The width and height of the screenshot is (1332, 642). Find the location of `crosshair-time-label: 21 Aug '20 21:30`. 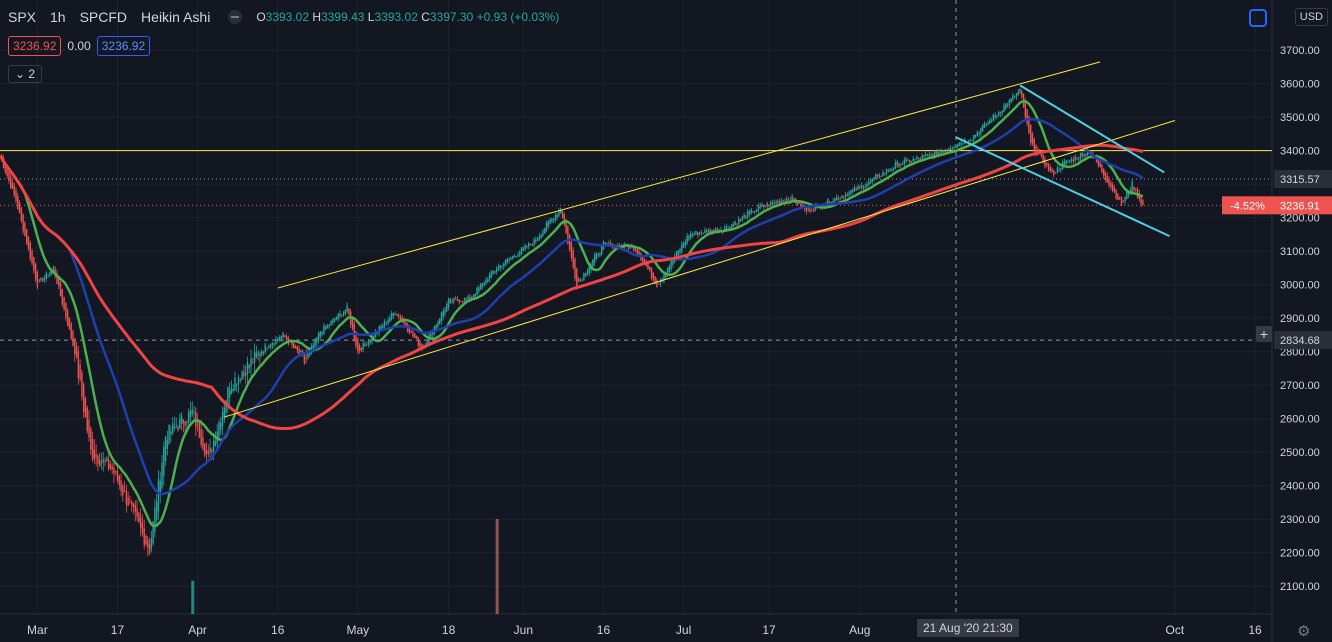

crosshair-time-label: 21 Aug '20 21:30 is located at coordinates (968, 628).